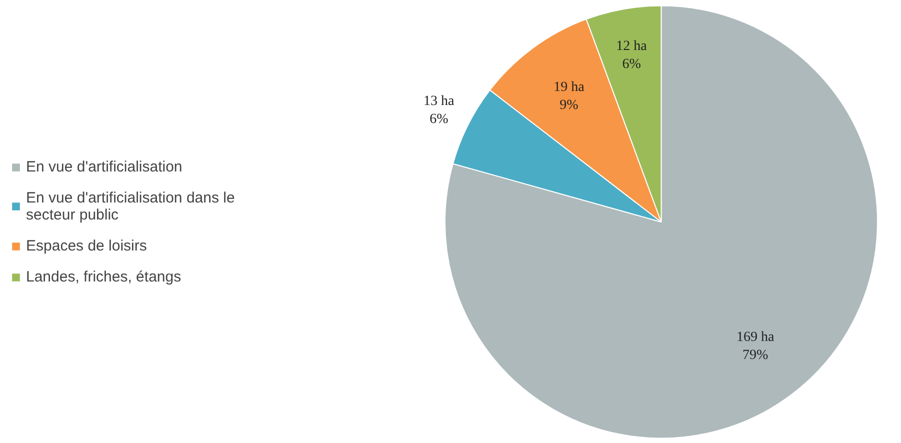 The image size is (901, 443). Describe the element at coordinates (570, 96) in the screenshot. I see `data-label: 19 ha 9%` at that location.